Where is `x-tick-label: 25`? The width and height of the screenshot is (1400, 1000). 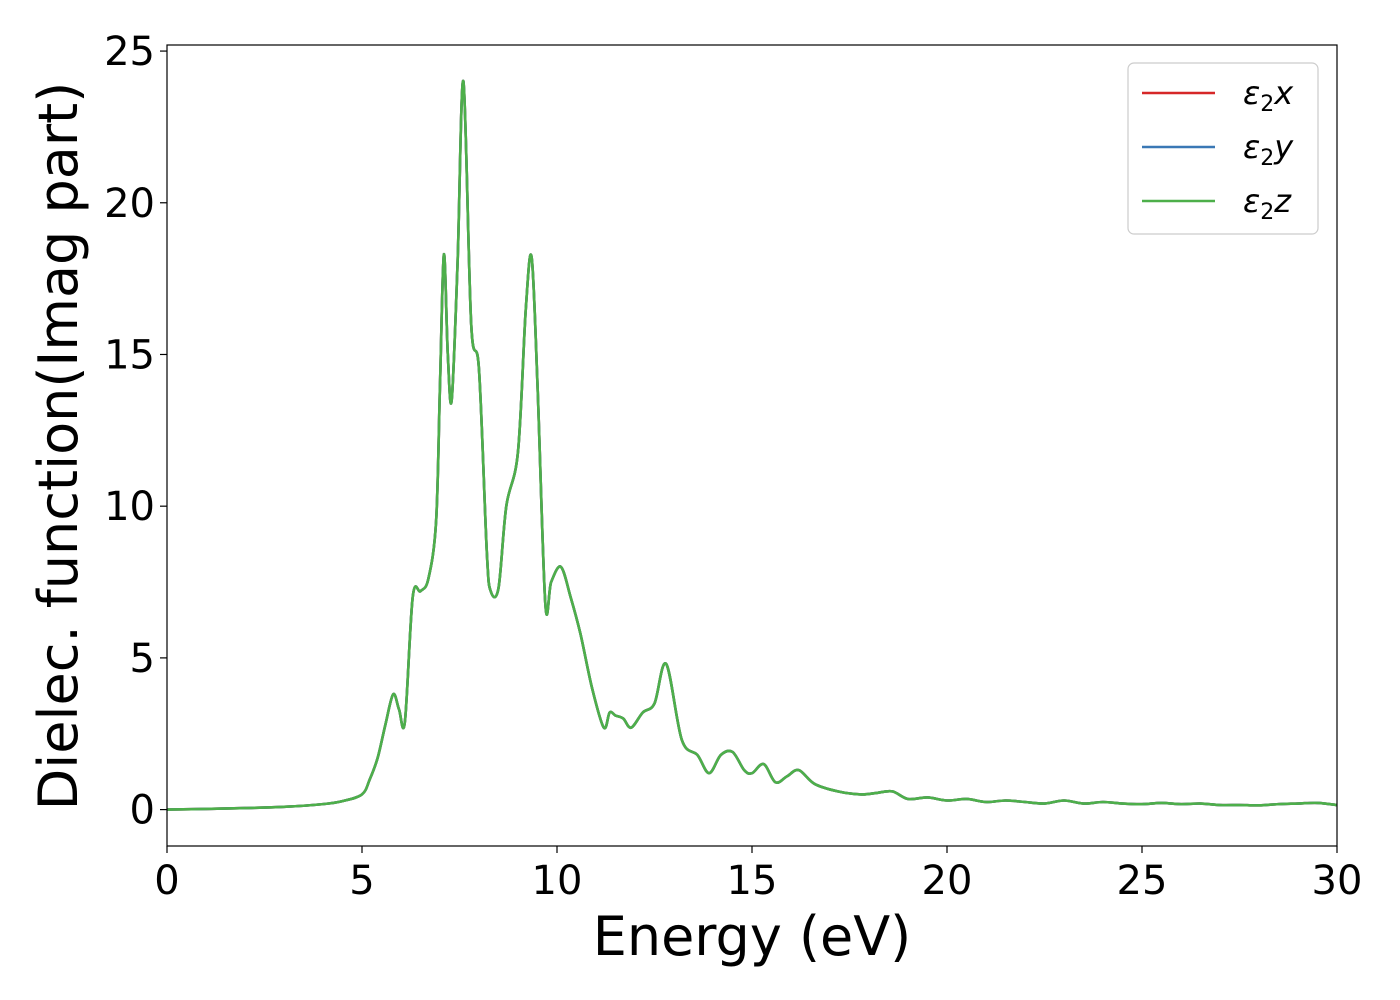
x-tick-label: 25 is located at coordinates (1142, 881).